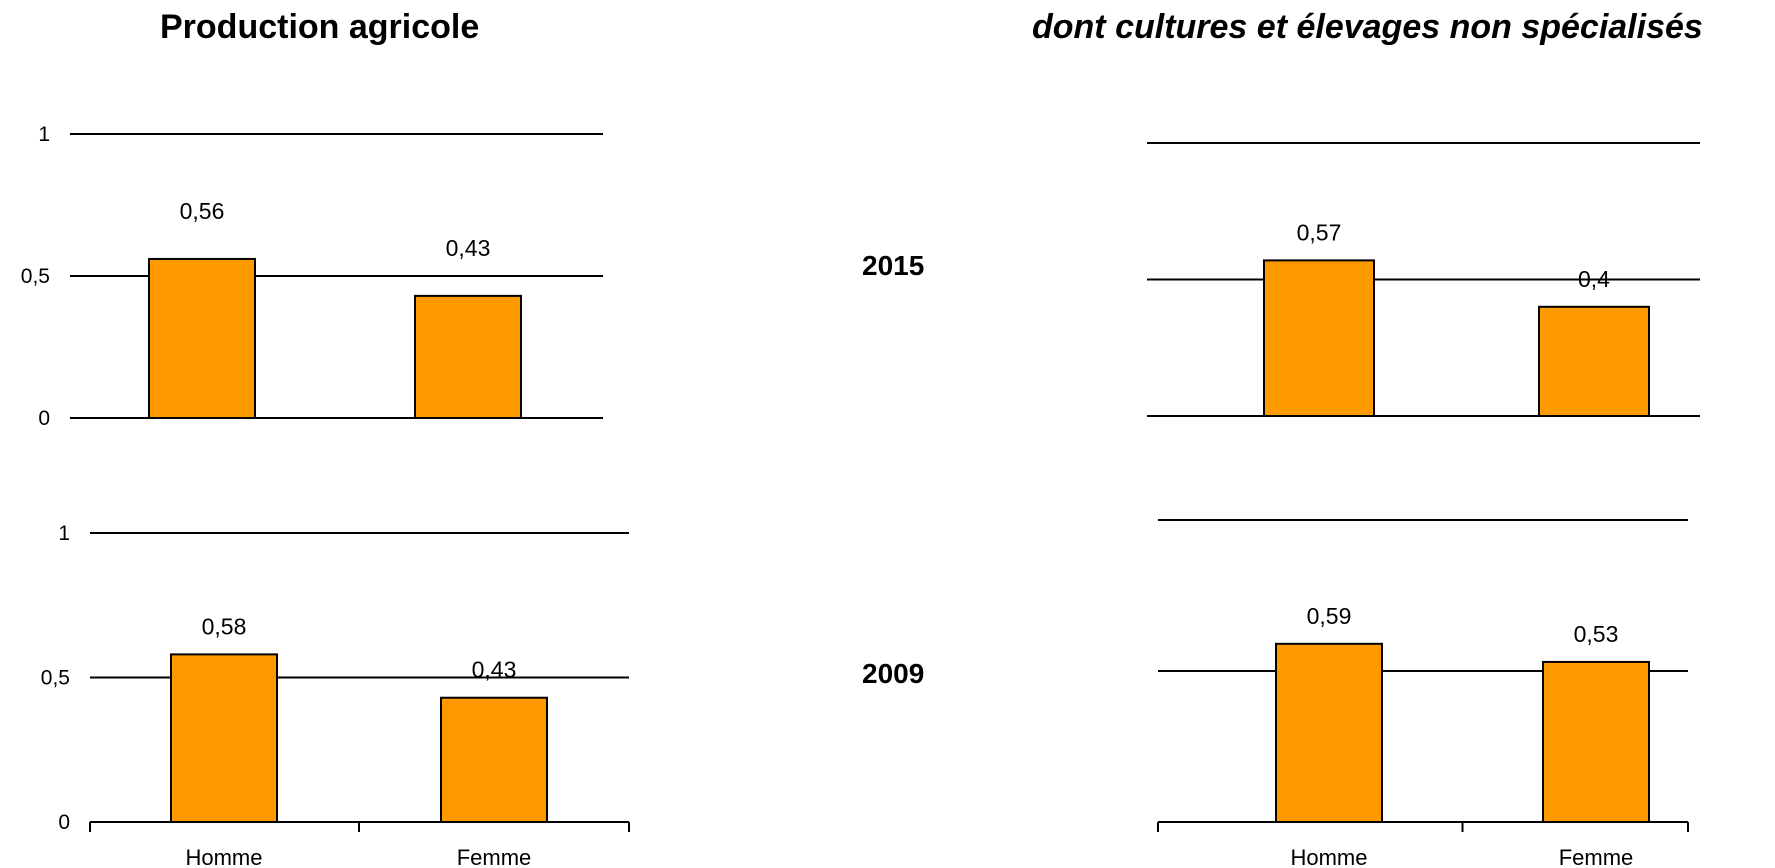 The image size is (1775, 868). Describe the element at coordinates (1329, 616) in the screenshot. I see `data-label: 0,59` at that location.